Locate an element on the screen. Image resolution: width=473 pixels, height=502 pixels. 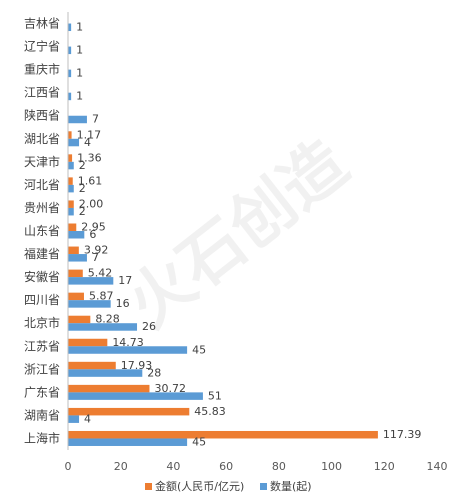
category-label: 安徽省 is located at coordinates (42, 276).